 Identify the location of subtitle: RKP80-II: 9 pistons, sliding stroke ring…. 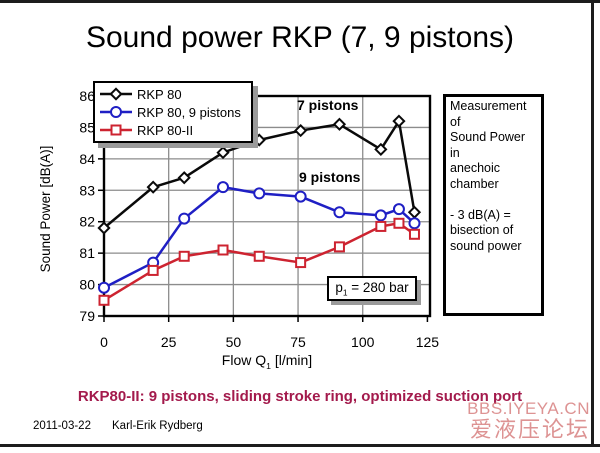
(300, 396).